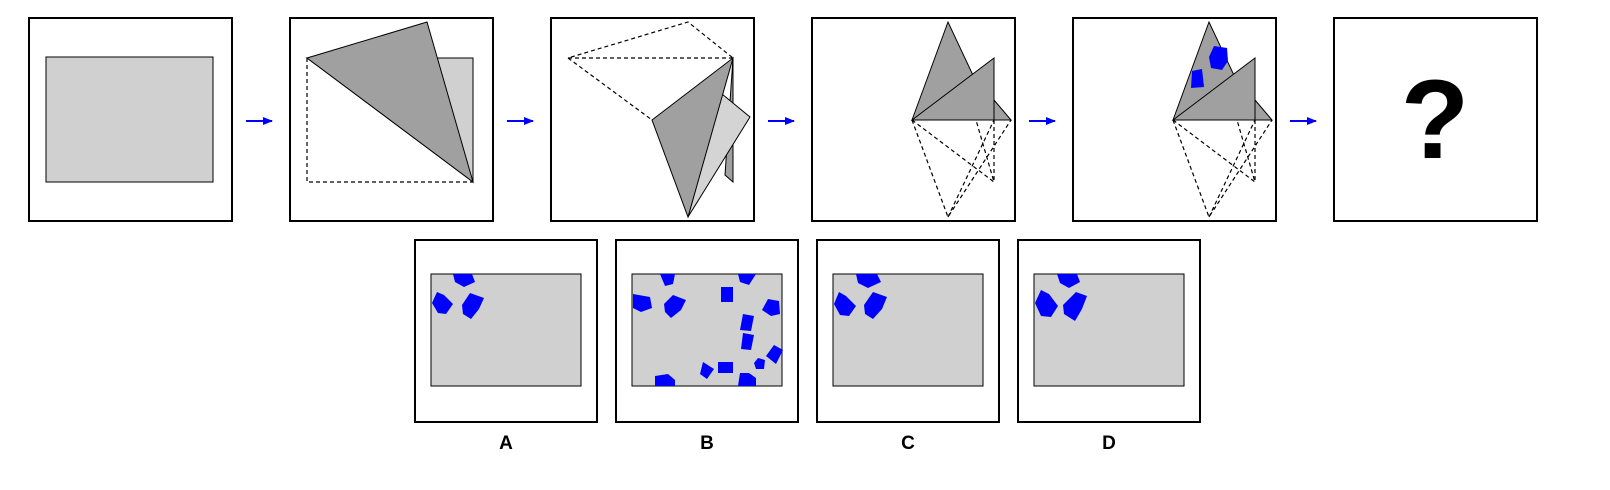 The image size is (1610, 490). I want to click on step-4-panel, so click(913, 119).